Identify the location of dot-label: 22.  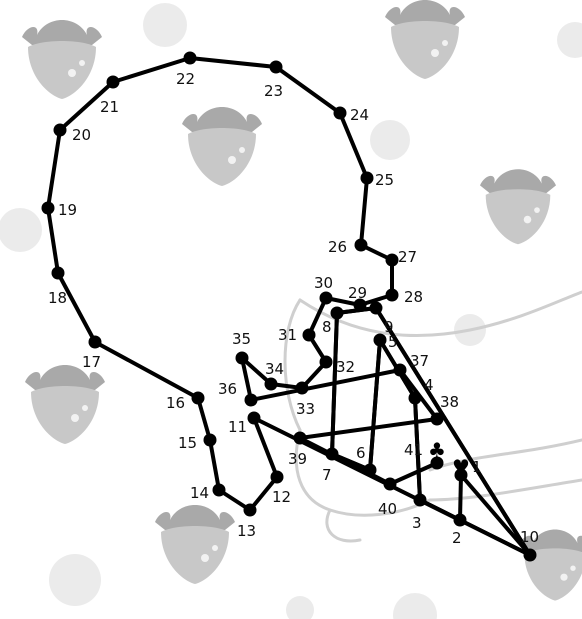
(185, 79).